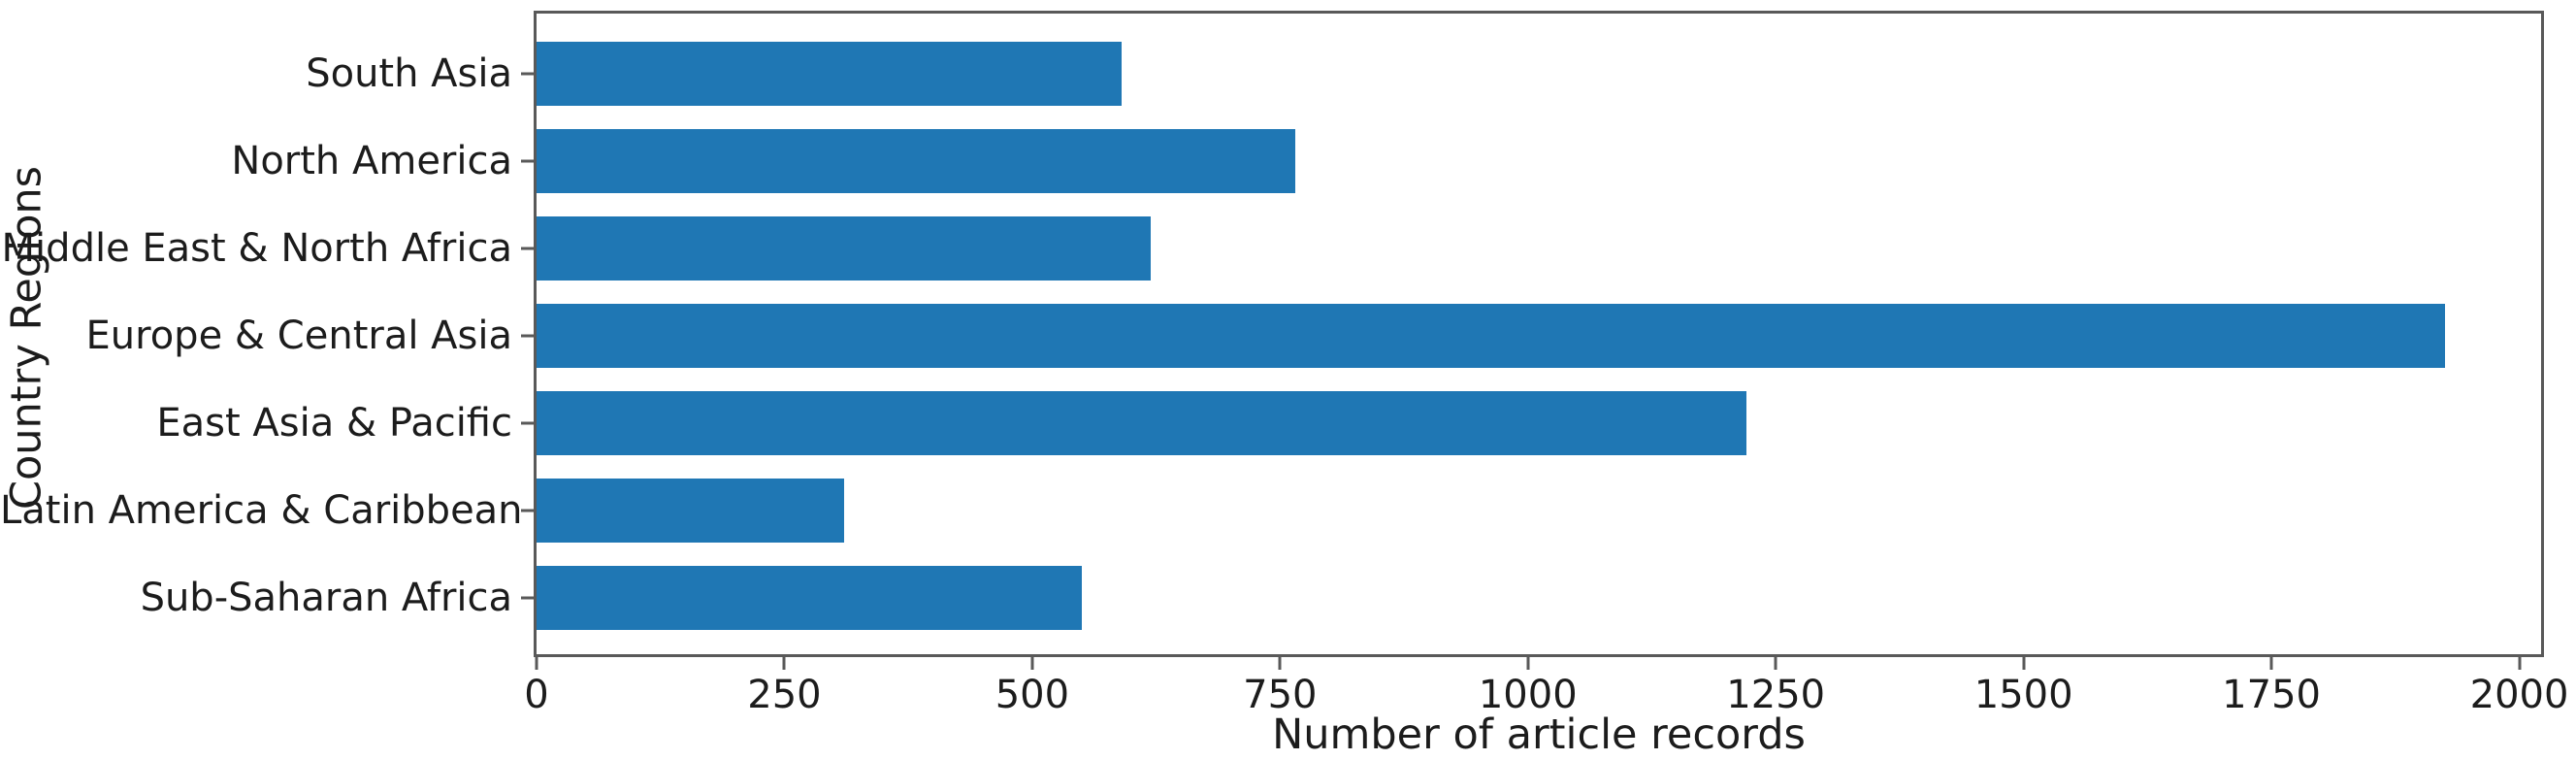 The image size is (2576, 760). What do you see at coordinates (1528, 695) in the screenshot?
I see `x-tick-label: 1000` at bounding box center [1528, 695].